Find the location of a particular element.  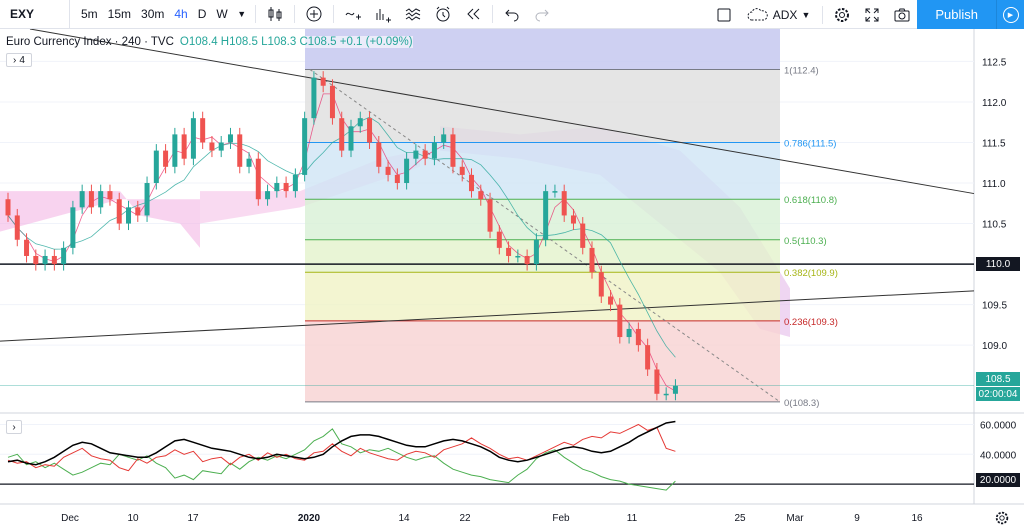

price-tick-label: 111.0 is located at coordinates (994, 184).